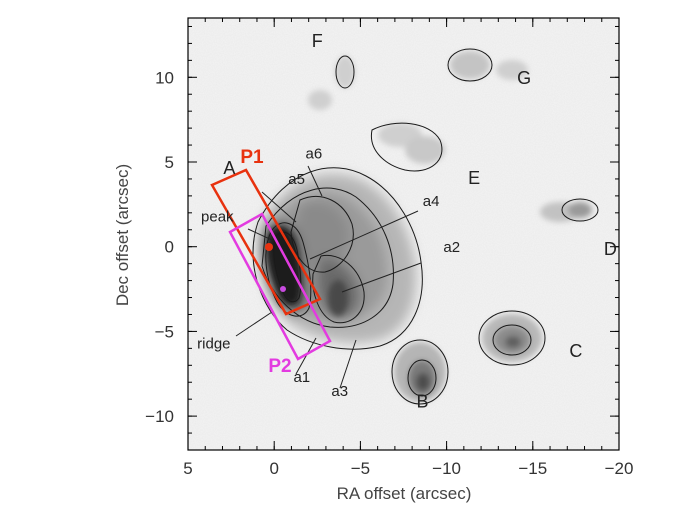  What do you see at coordinates (252, 157) in the screenshot?
I see `p1-label: P1` at bounding box center [252, 157].